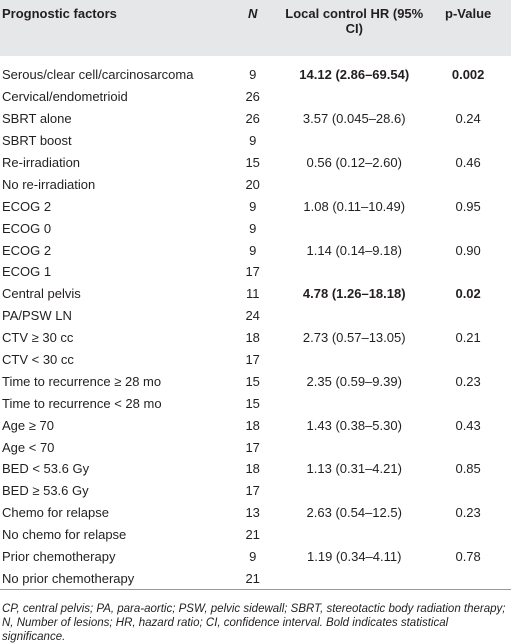 Image resolution: width=511 pixels, height=644 pixels. I want to click on table-cell: SBRT boost, so click(37, 141).